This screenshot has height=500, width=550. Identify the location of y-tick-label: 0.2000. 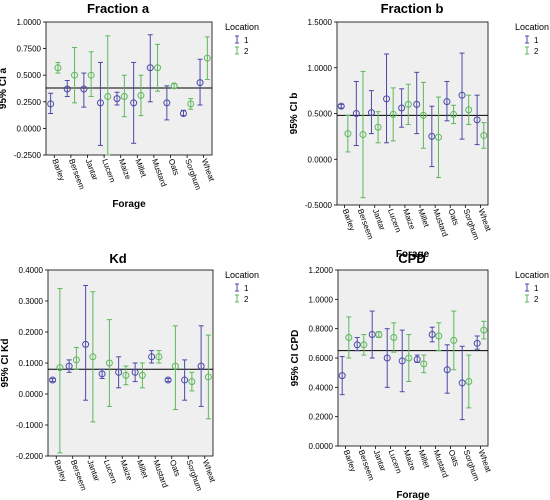
(31, 332).